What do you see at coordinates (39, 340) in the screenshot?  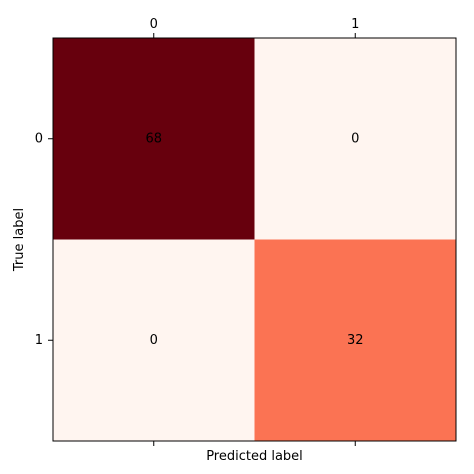 I see `y-tick-label: 1` at bounding box center [39, 340].